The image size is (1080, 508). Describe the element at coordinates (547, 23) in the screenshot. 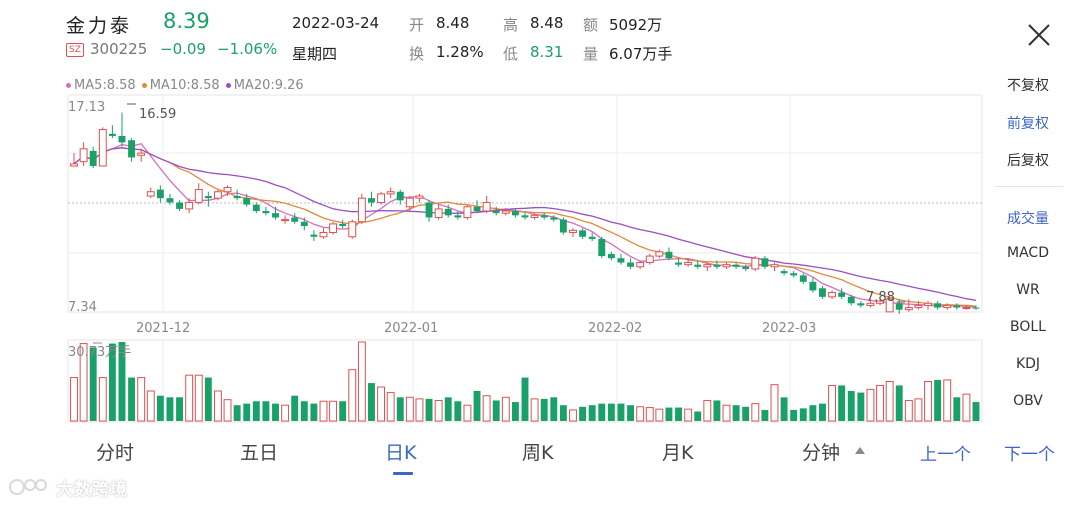

I see `high-value: 8.48` at that location.